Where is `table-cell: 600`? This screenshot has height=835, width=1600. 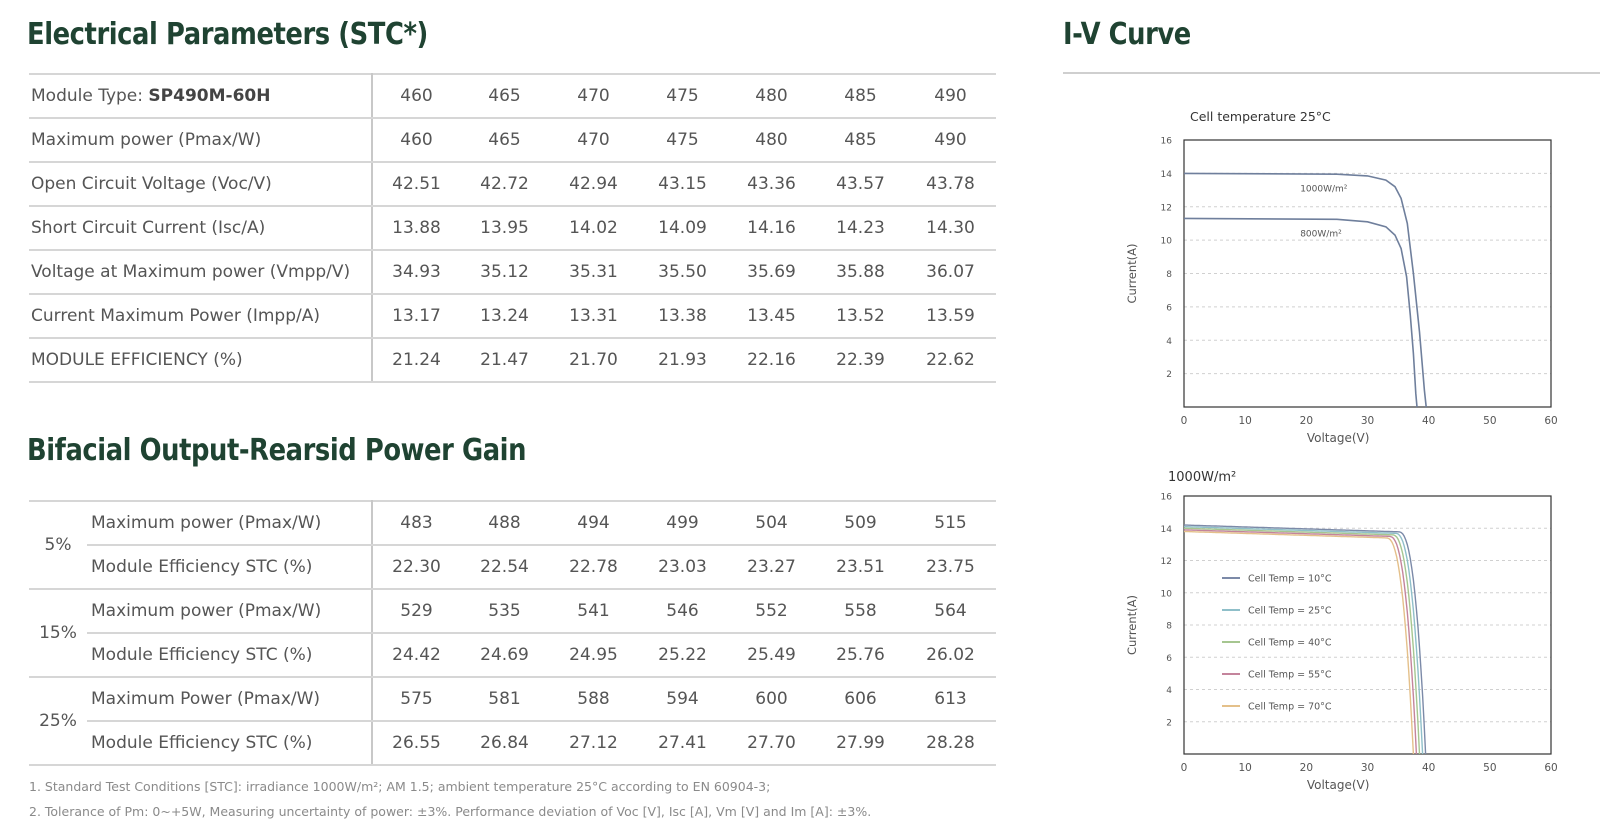
table-cell: 600 is located at coordinates (771, 699).